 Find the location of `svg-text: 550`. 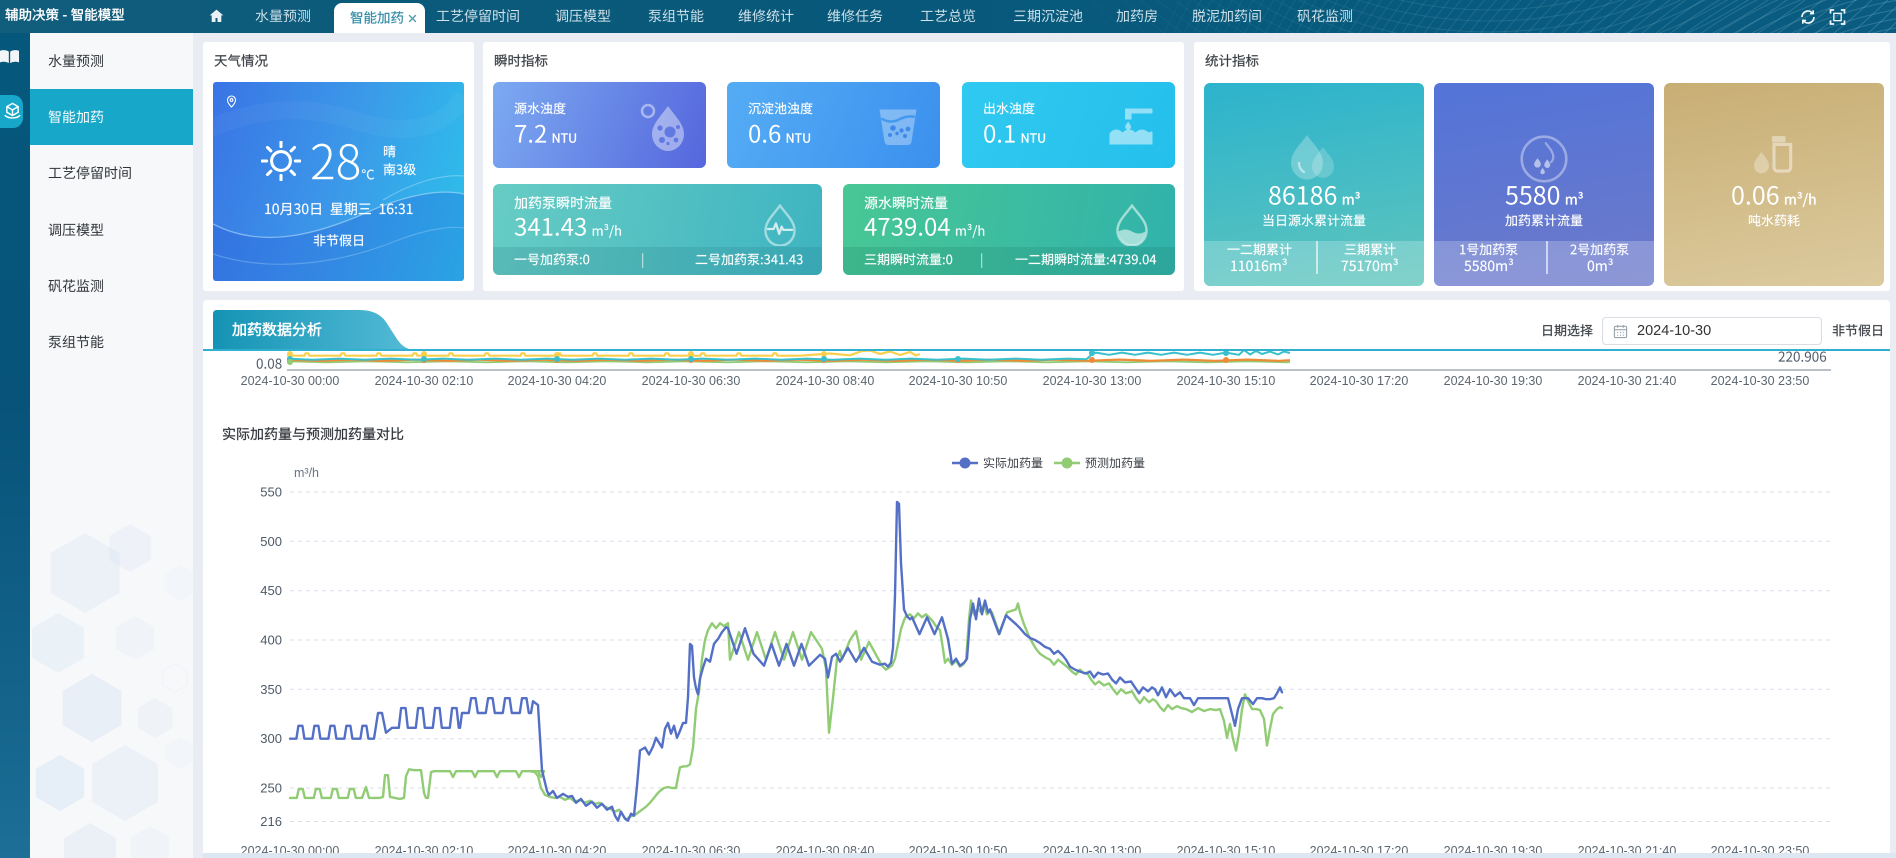

svg-text: 550 is located at coordinates (271, 492).